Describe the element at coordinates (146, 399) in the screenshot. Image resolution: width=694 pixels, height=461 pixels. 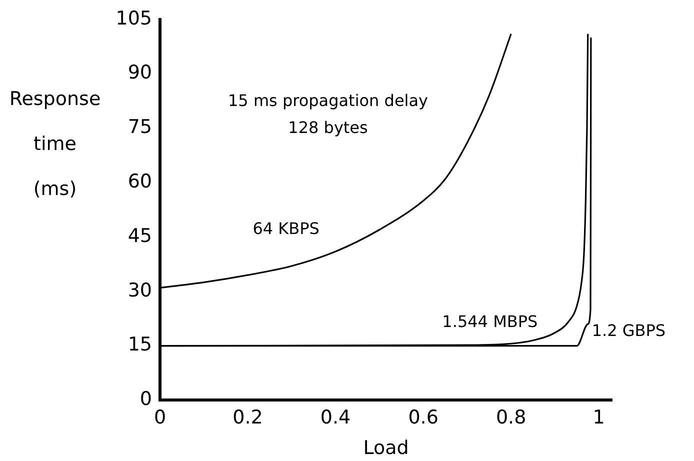
I see `y-tick-label: 0` at that location.